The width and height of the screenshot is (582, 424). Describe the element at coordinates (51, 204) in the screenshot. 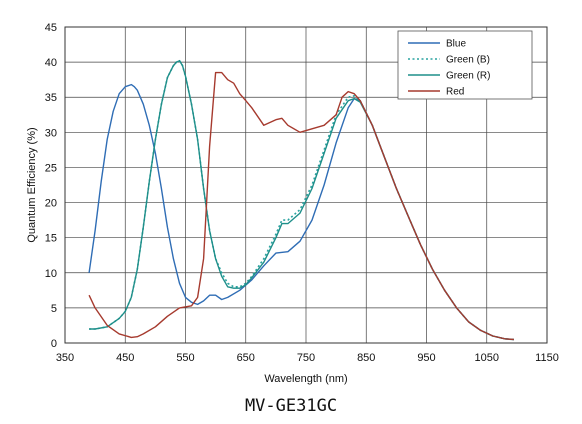

I see `y-tick-label: 20` at that location.